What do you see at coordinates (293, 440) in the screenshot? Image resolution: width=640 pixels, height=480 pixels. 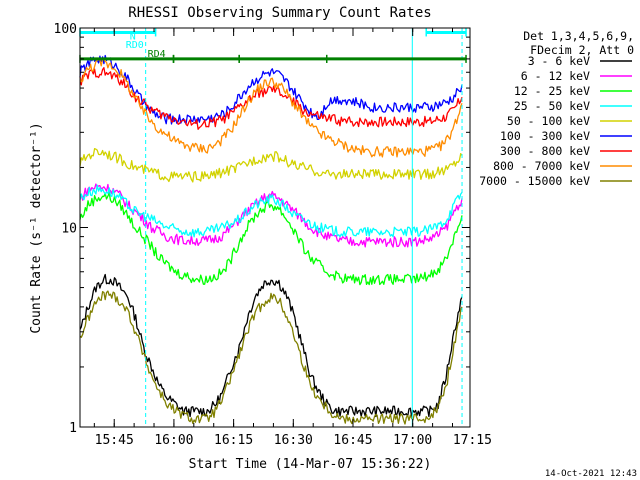 I see `x-tick-label: 16:30` at bounding box center [293, 440].